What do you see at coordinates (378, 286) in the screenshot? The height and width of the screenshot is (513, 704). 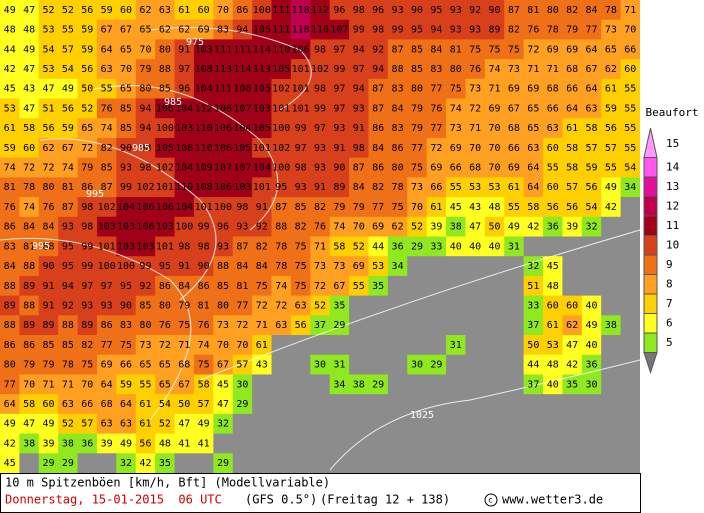 I see `wind-value: 35` at bounding box center [378, 286].